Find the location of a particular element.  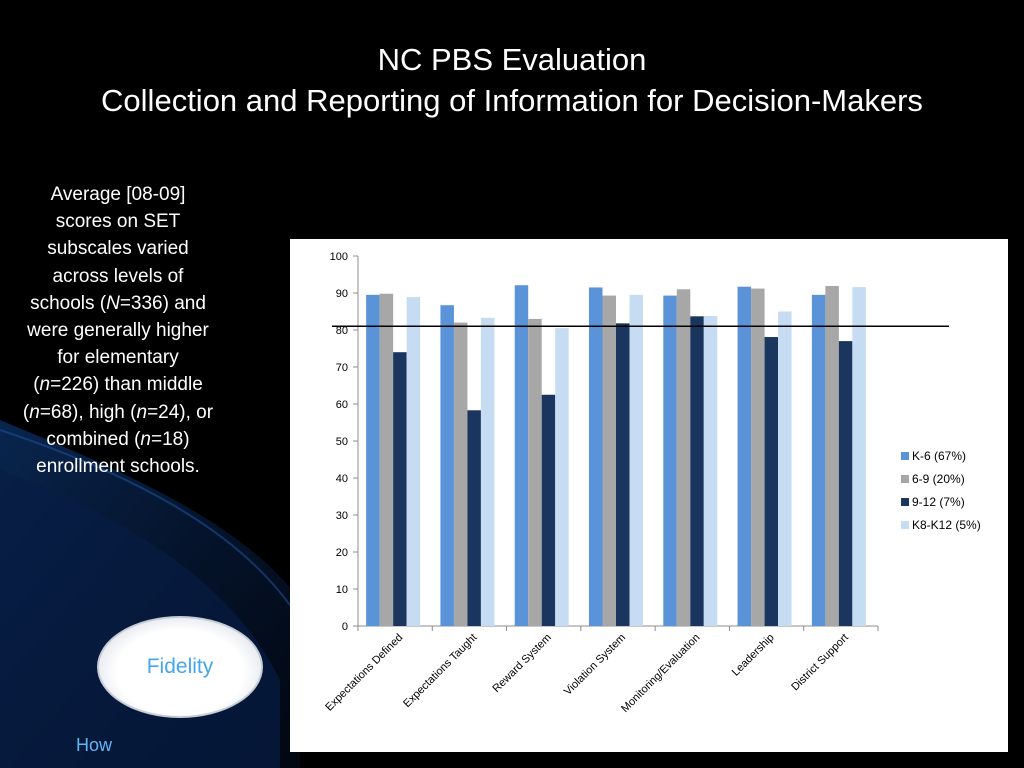

y-tick-label: 80 is located at coordinates (342, 331).